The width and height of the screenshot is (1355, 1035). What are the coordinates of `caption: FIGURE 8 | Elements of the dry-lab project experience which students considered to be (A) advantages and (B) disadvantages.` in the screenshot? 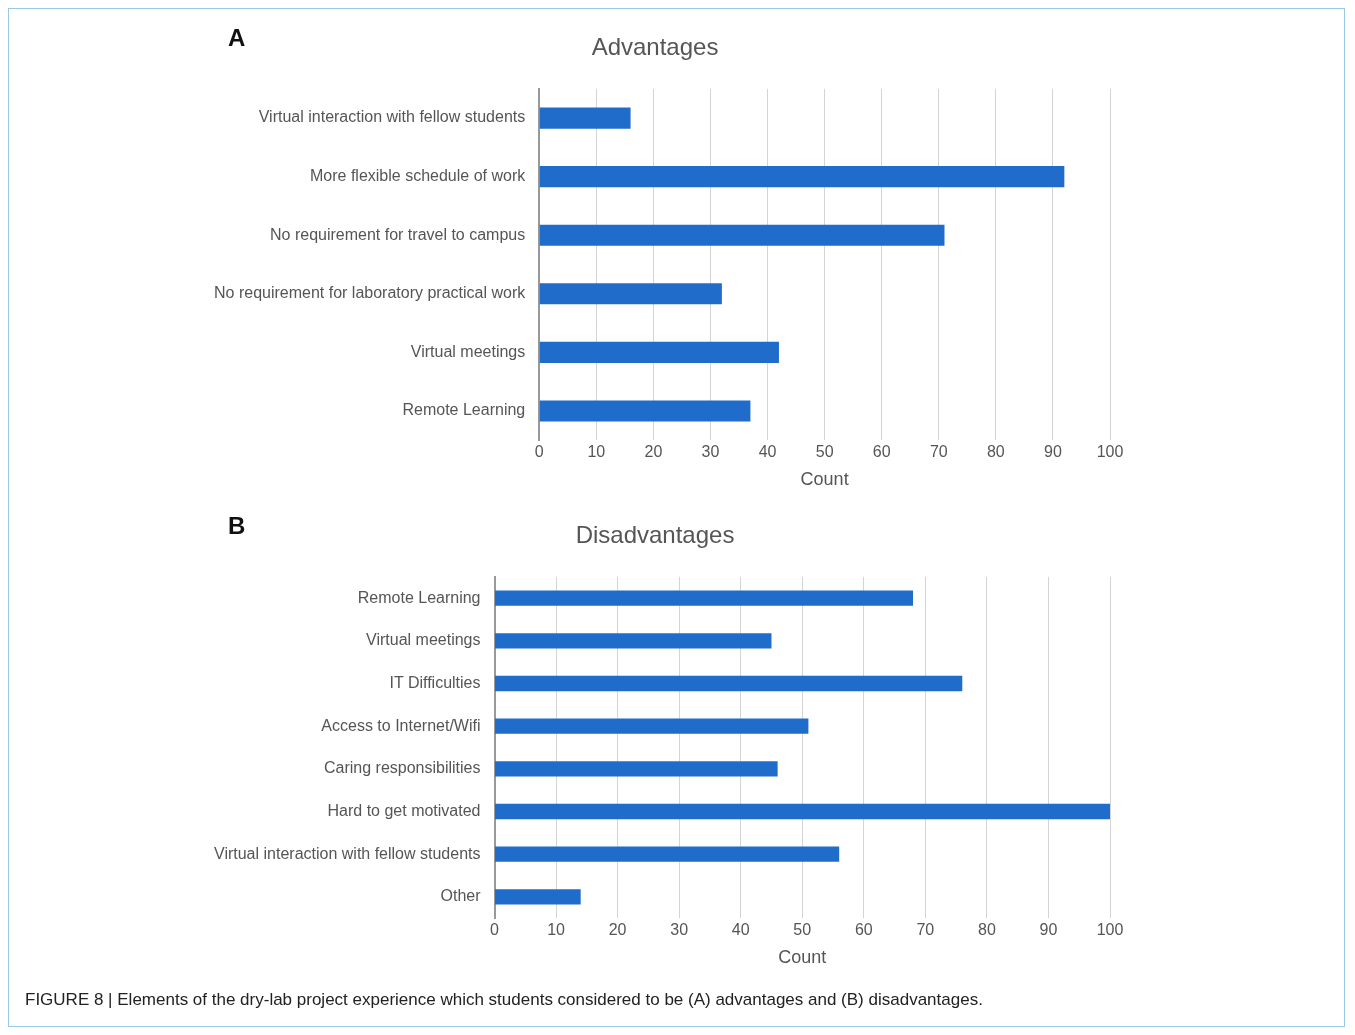 It's located at (504, 1000).